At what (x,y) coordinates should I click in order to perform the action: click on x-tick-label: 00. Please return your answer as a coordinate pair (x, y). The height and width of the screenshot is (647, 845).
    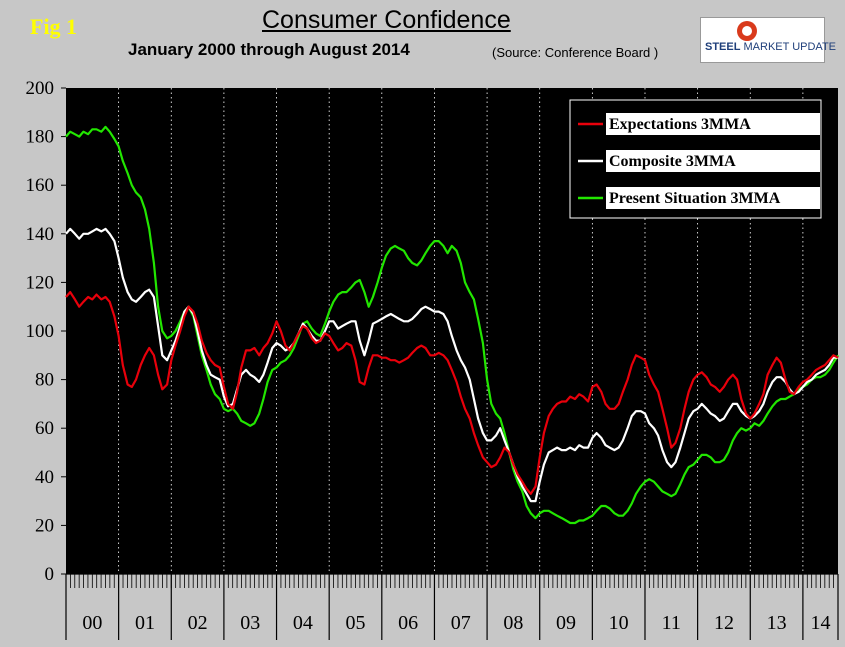
    Looking at the image, I should click on (92, 623).